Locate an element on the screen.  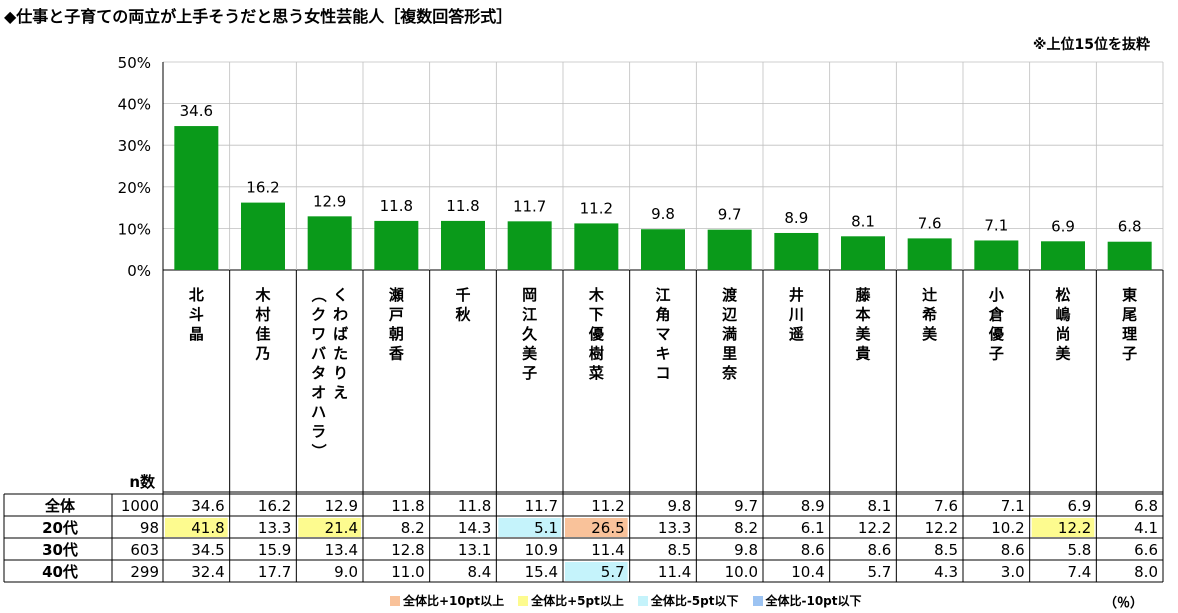
table-cell-value: 9.0 is located at coordinates (346, 572).